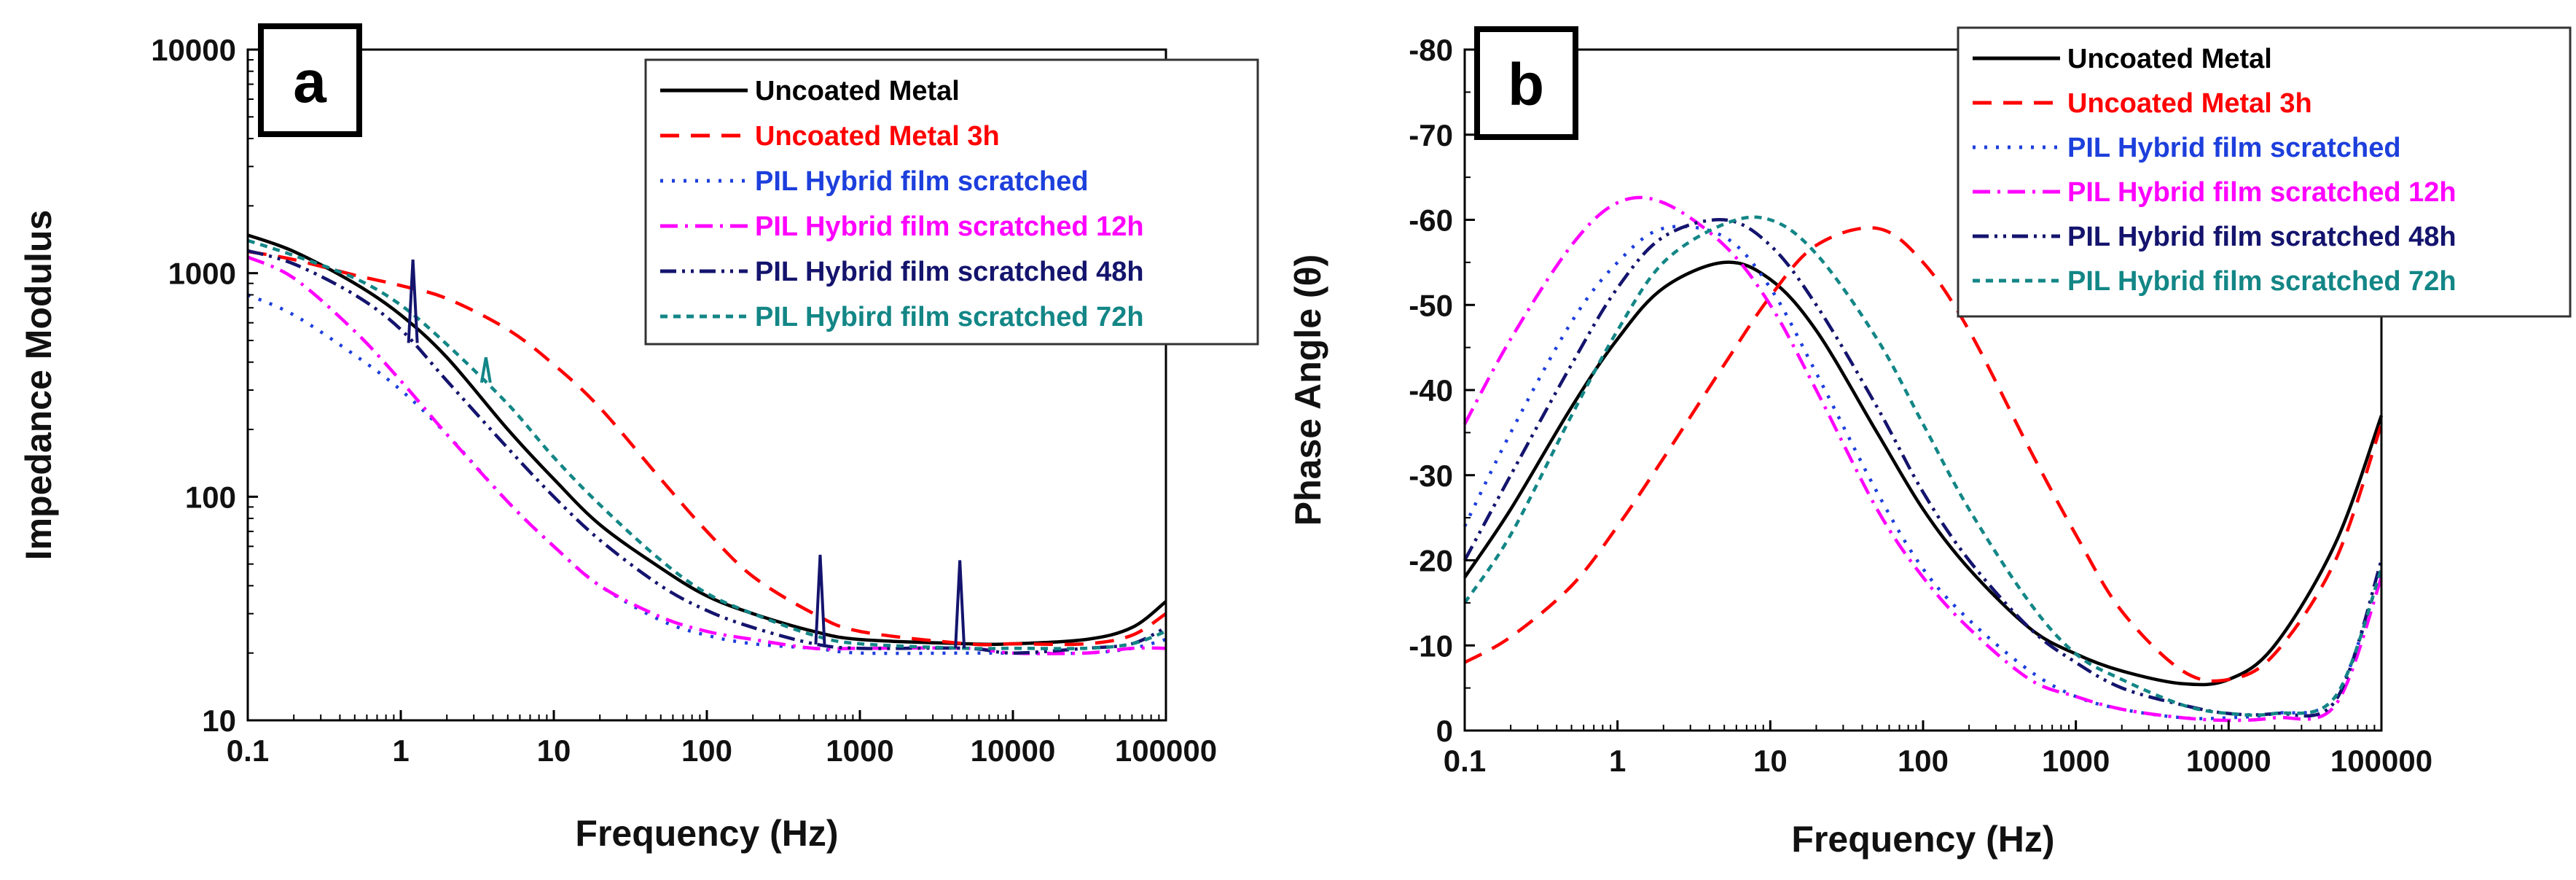  I want to click on x-tick-label-a: 1000, so click(859, 751).